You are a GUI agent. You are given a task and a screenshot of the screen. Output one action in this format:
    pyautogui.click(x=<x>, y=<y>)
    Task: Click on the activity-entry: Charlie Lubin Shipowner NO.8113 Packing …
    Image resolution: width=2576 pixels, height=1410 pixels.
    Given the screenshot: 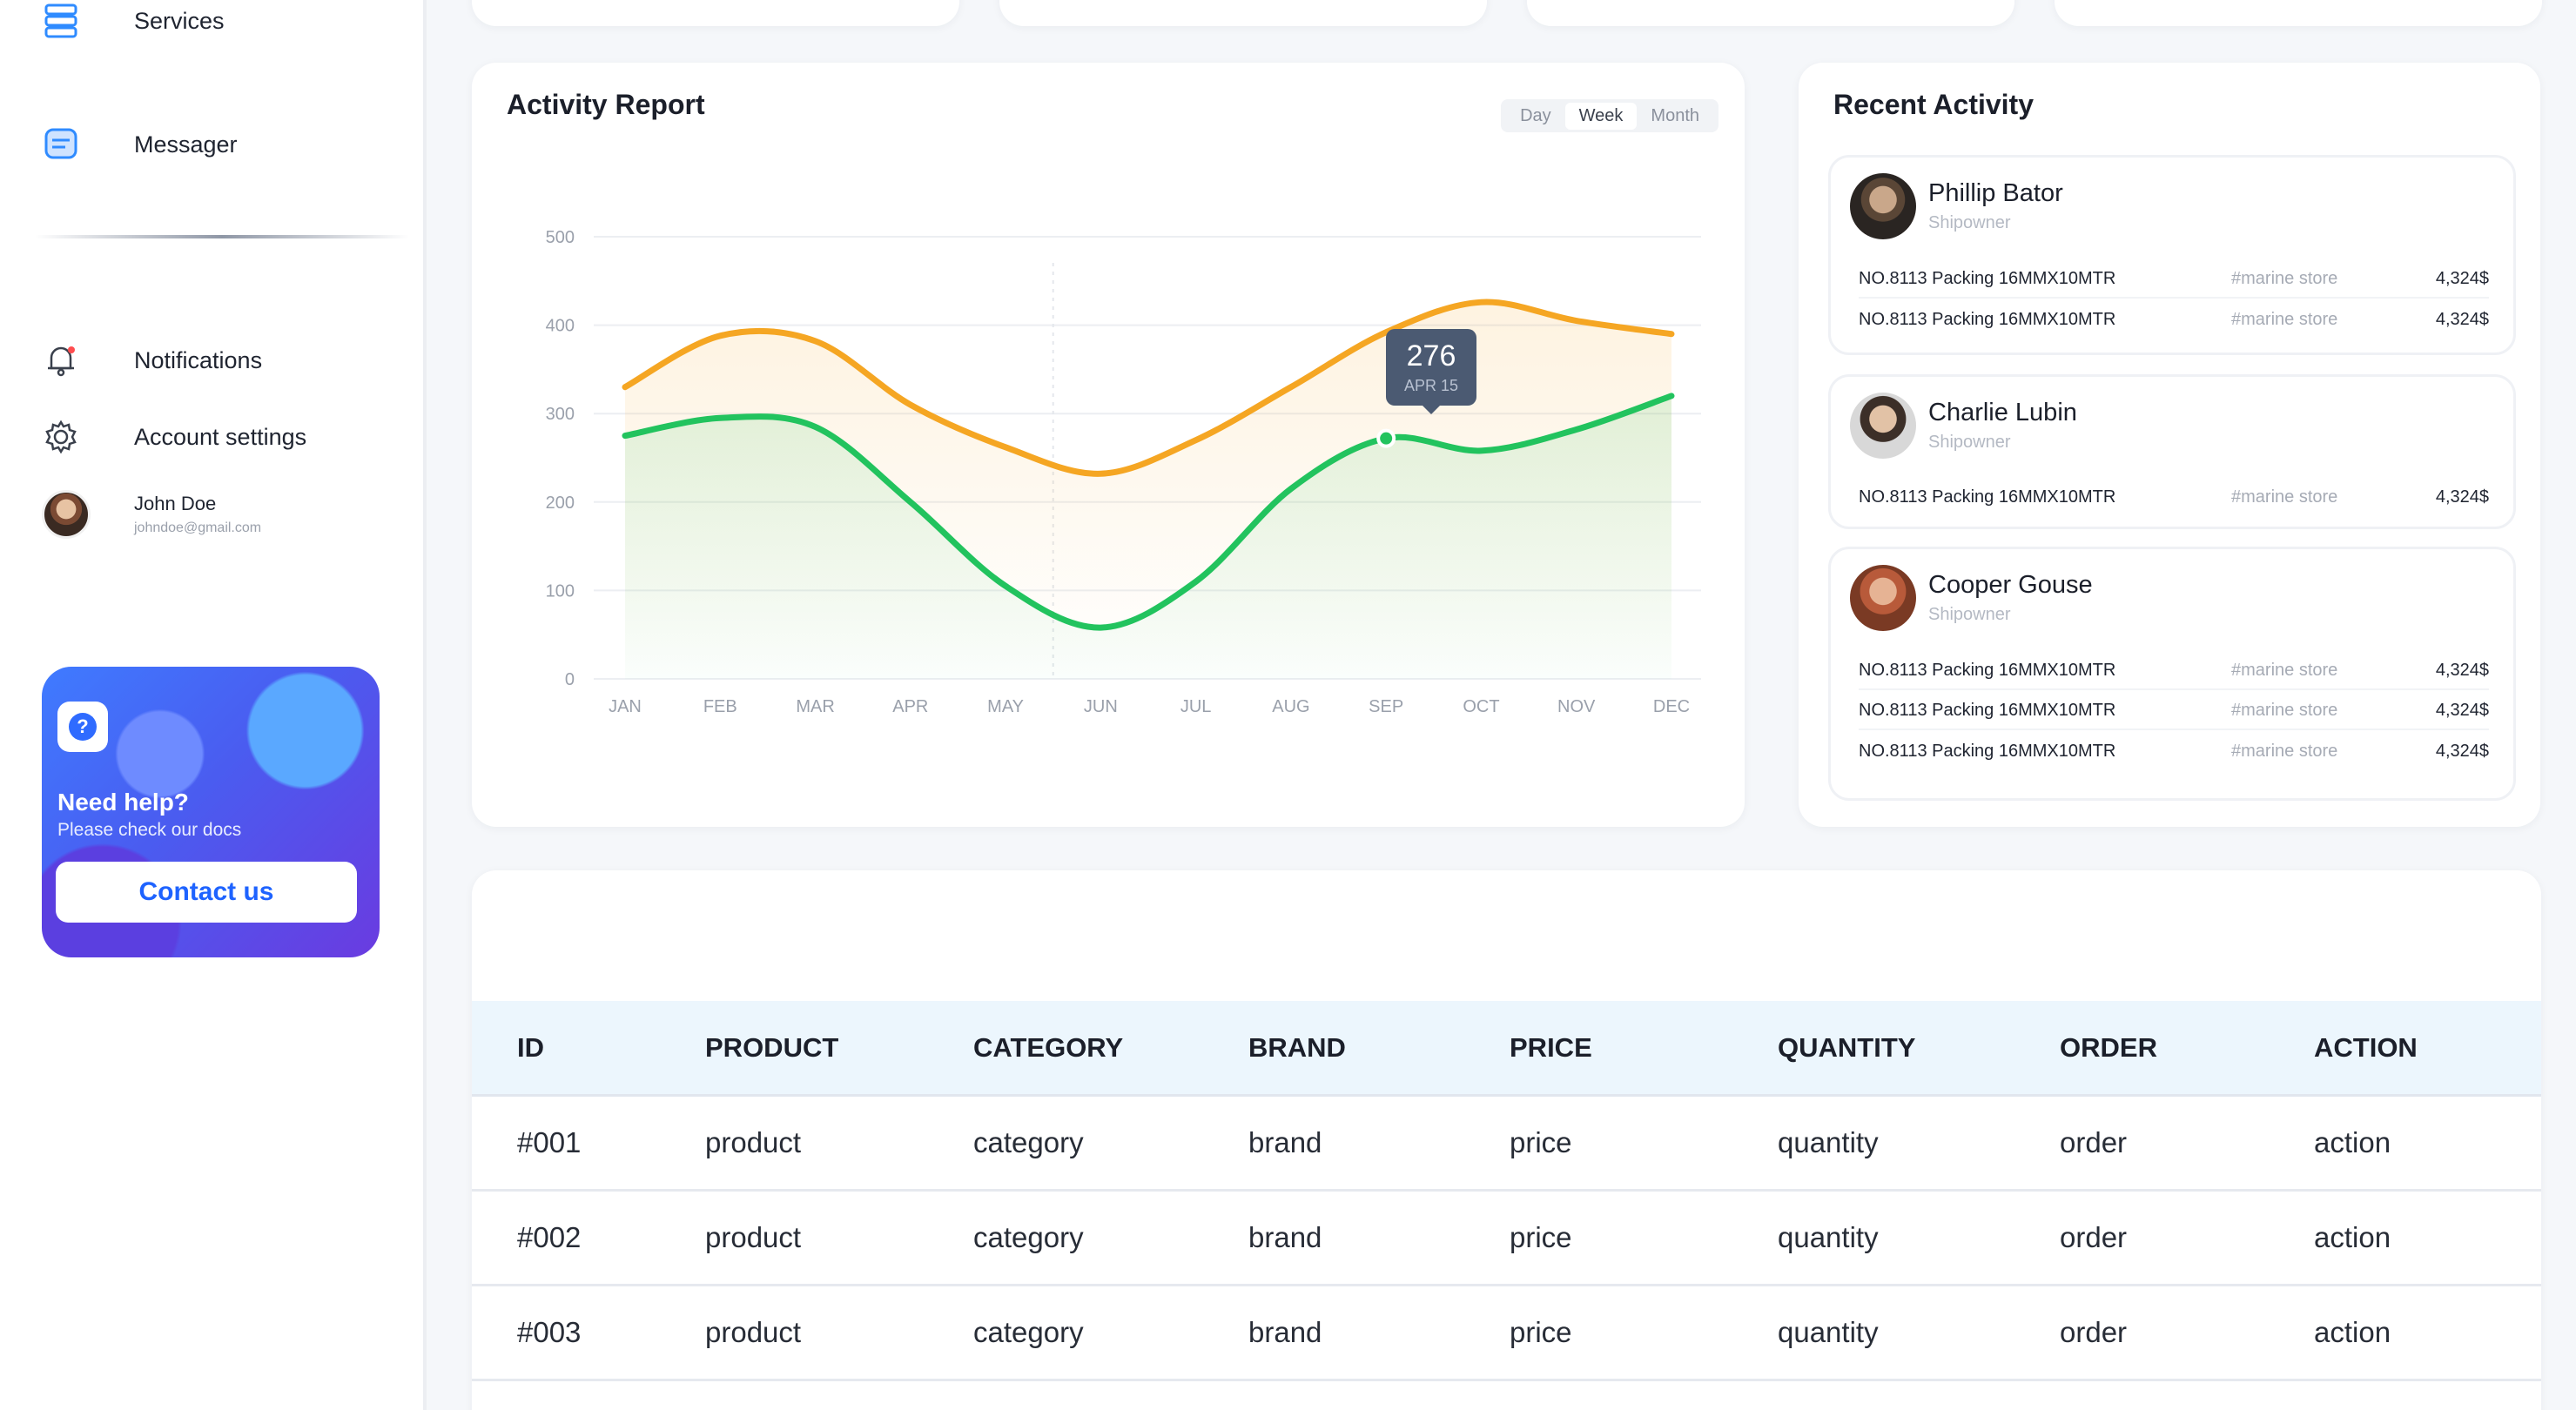 What is the action you would take?
    pyautogui.click(x=2172, y=452)
    